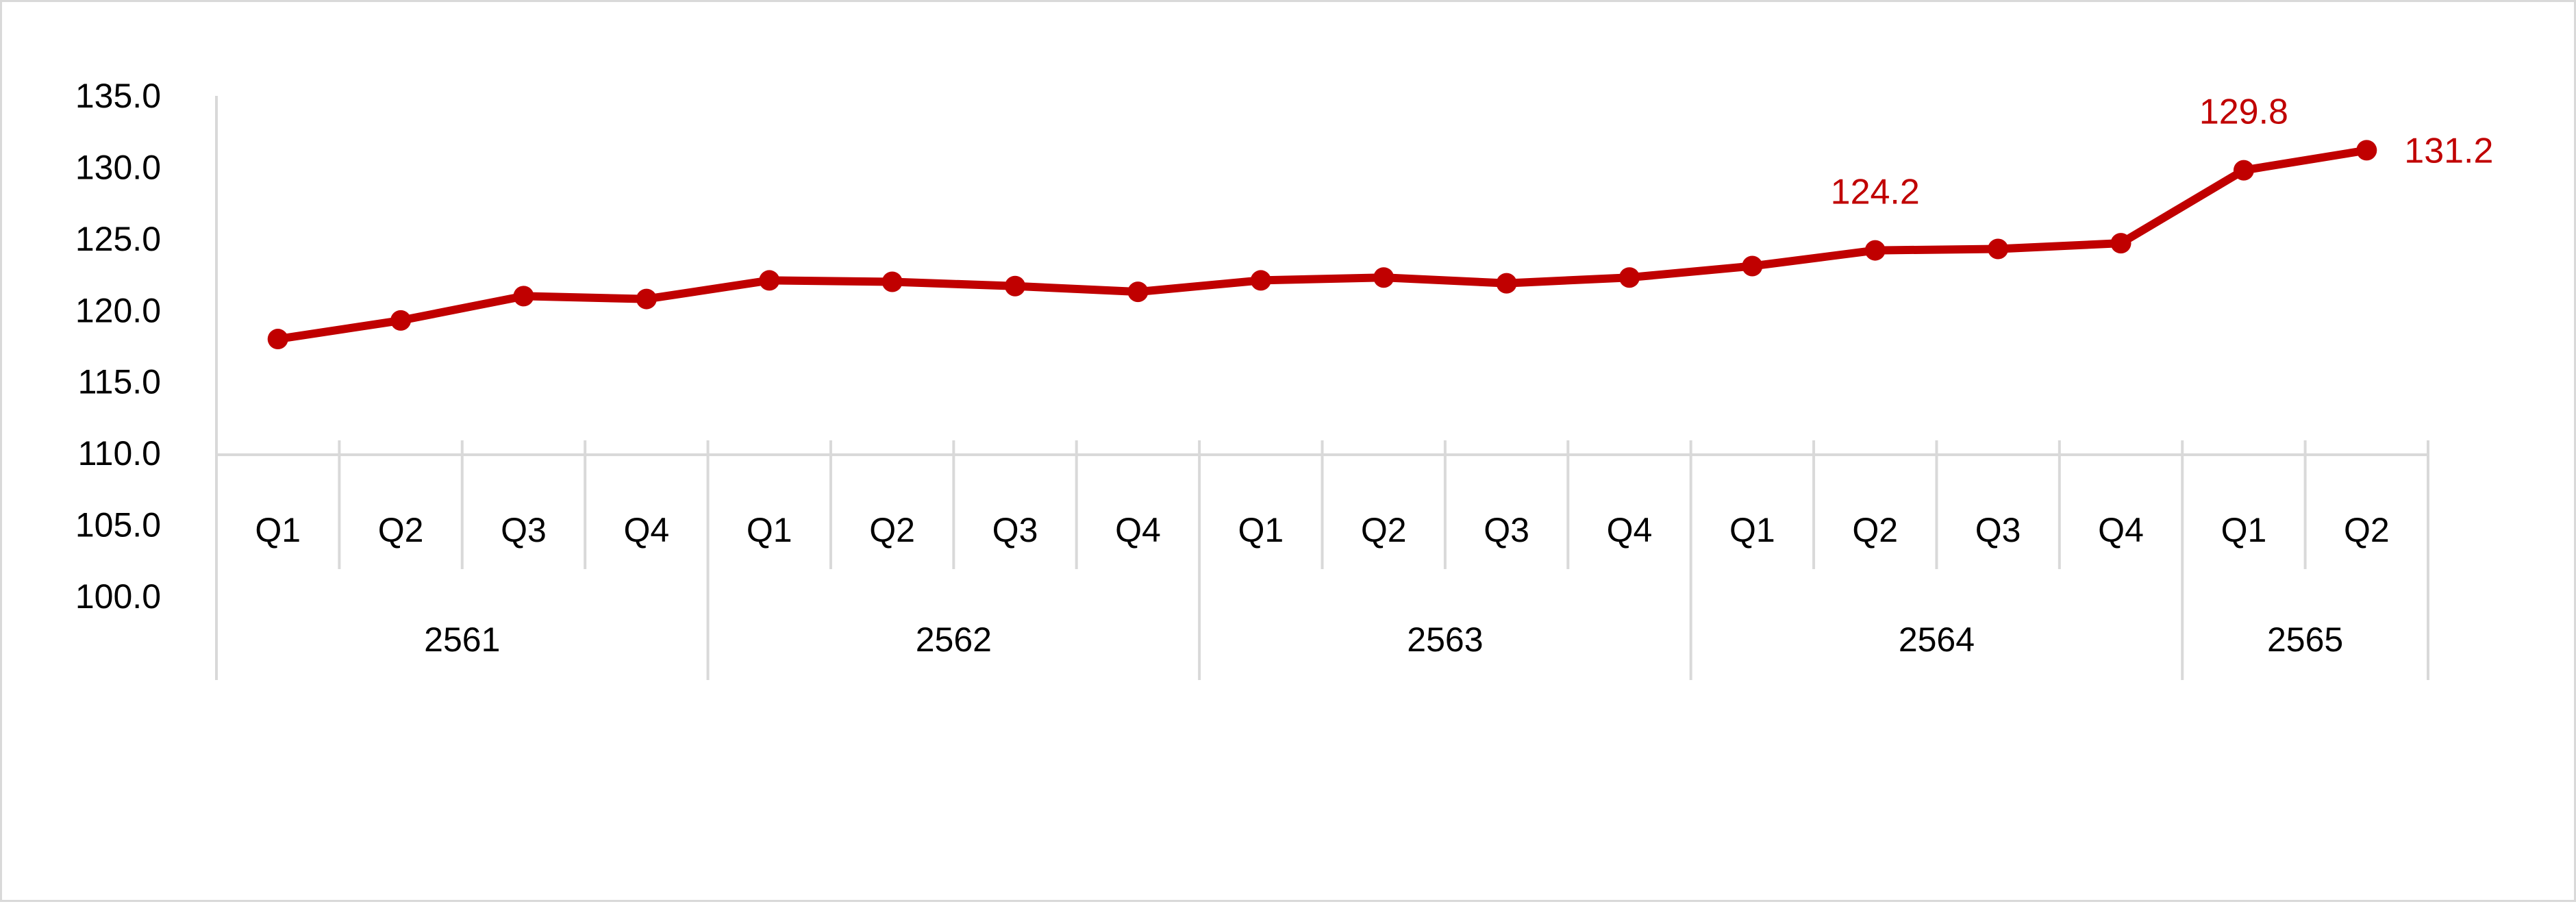 This screenshot has height=904, width=2576. What do you see at coordinates (1322, 530) in the screenshot?
I see `x-axis-category-labels: Q1 Q2 Q3 Q4 Q1 Q2 Q3 Q4 Q1 Q2 Q3 Q4 Q1 Q2 Q3 Q4 Q1 Q2` at bounding box center [1322, 530].